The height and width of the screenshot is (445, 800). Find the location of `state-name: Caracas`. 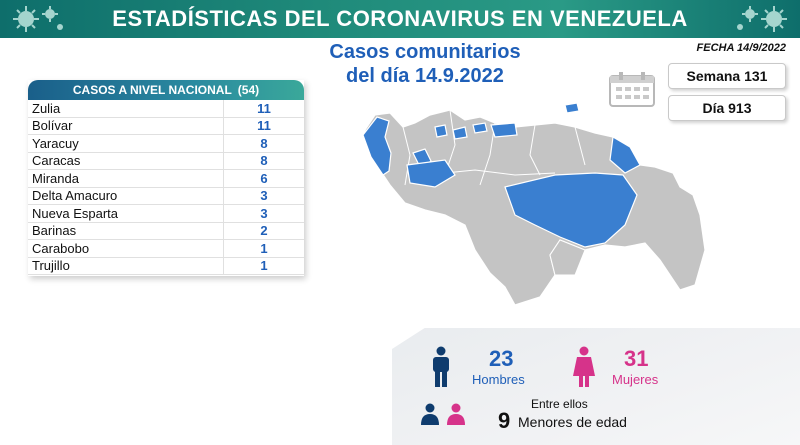

state-name: Caracas is located at coordinates (126, 160).